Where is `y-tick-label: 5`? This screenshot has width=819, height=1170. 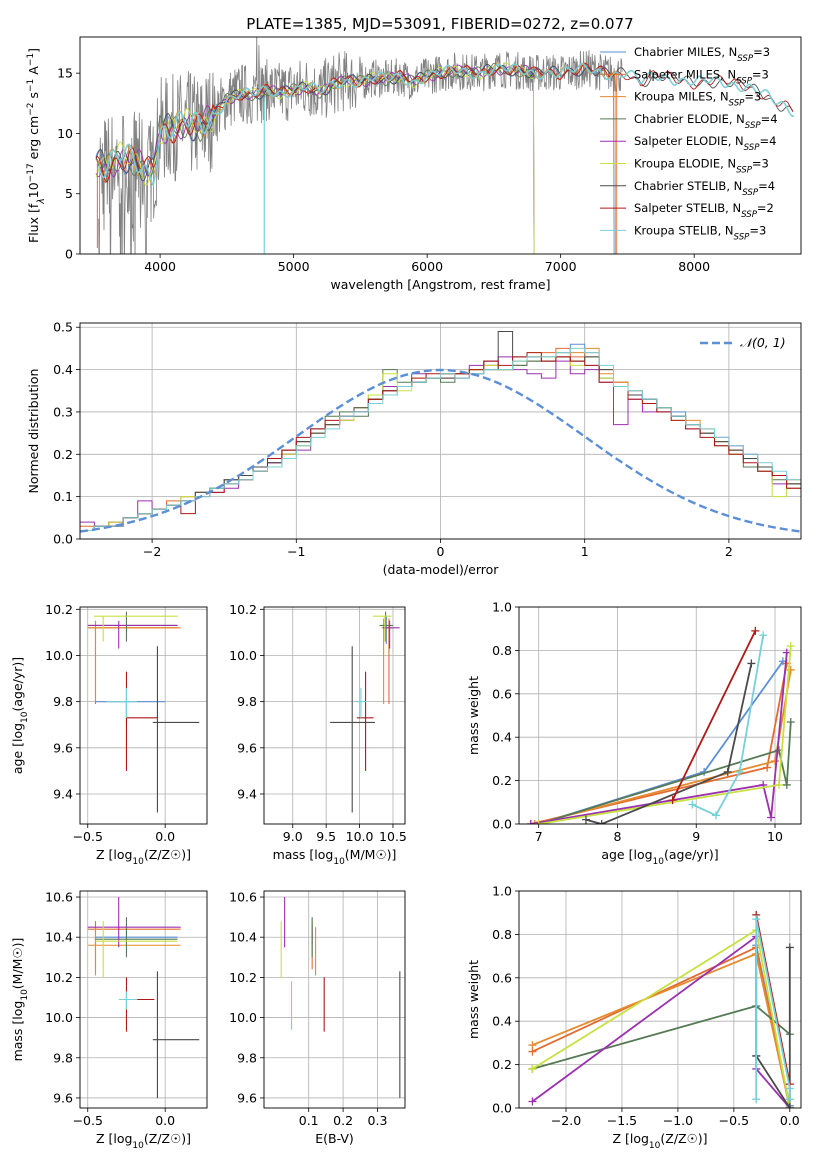
y-tick-label: 5 is located at coordinates (69, 193).